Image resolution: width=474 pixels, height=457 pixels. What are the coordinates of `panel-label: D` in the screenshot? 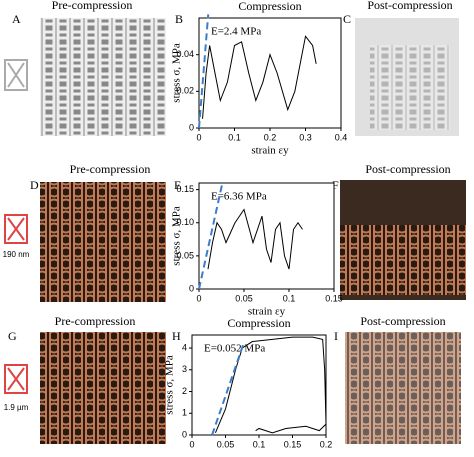 It's located at (34, 185).